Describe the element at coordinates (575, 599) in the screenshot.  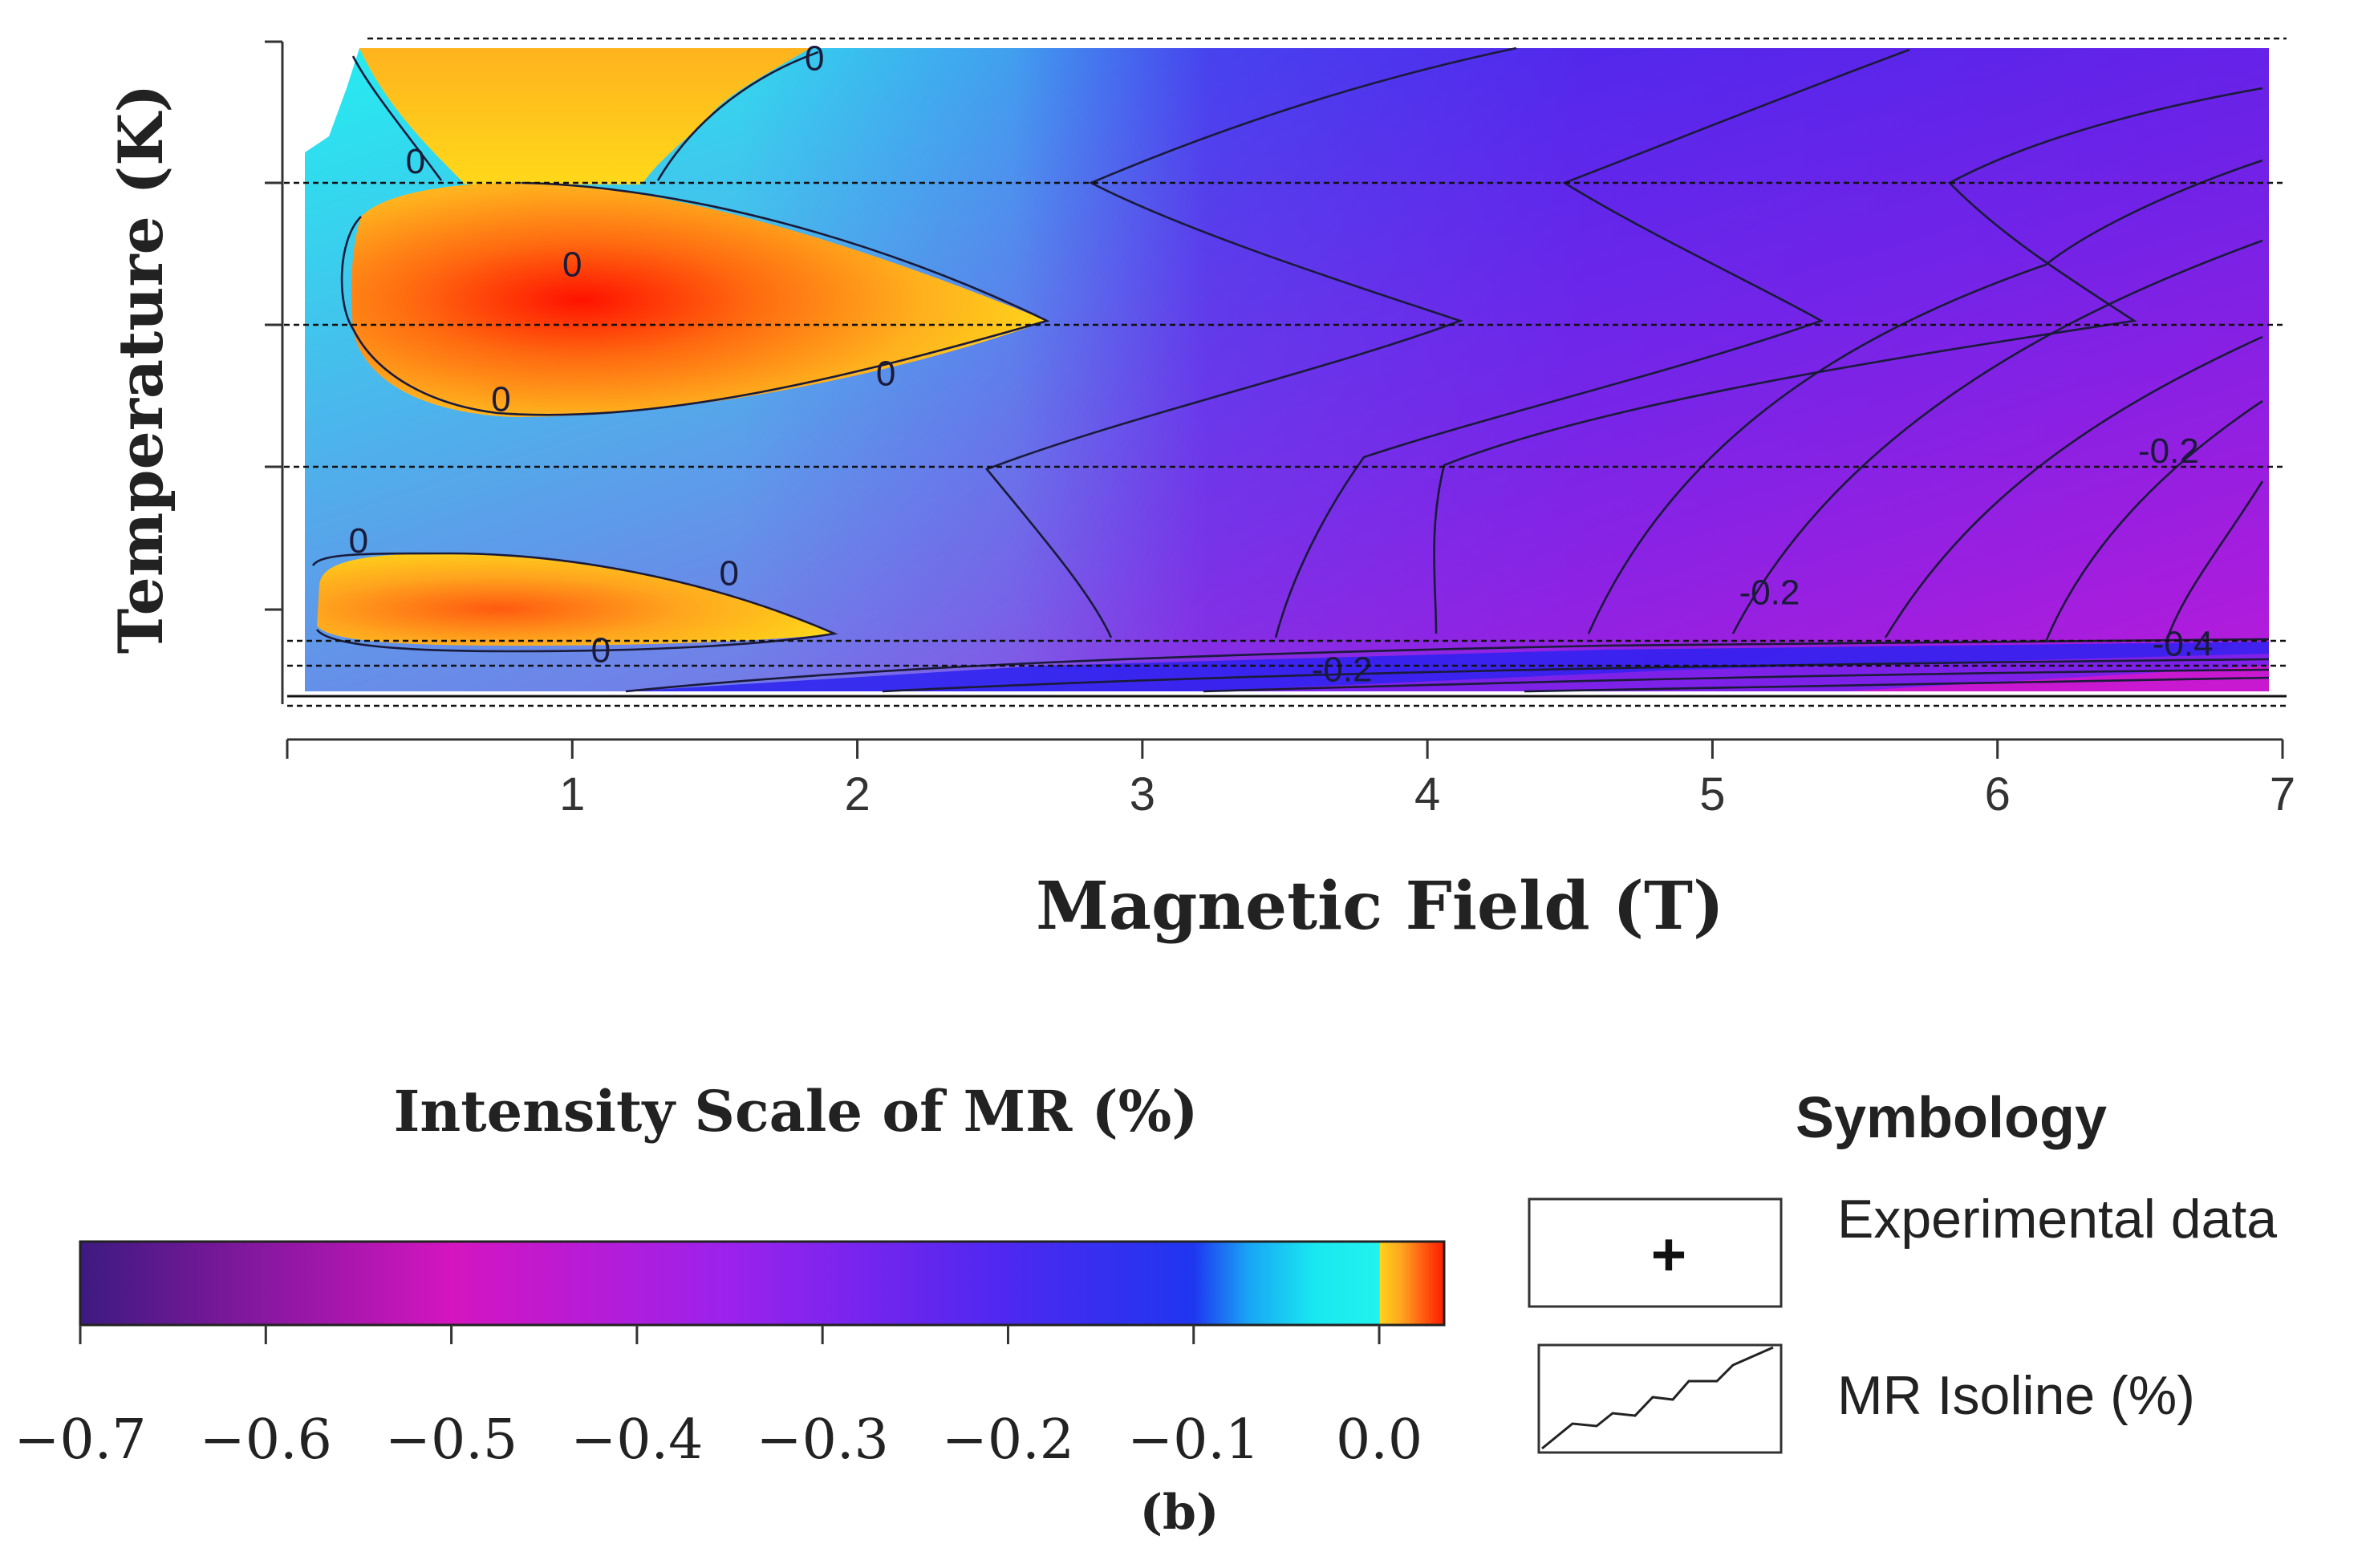
I see `positive-region-low` at that location.